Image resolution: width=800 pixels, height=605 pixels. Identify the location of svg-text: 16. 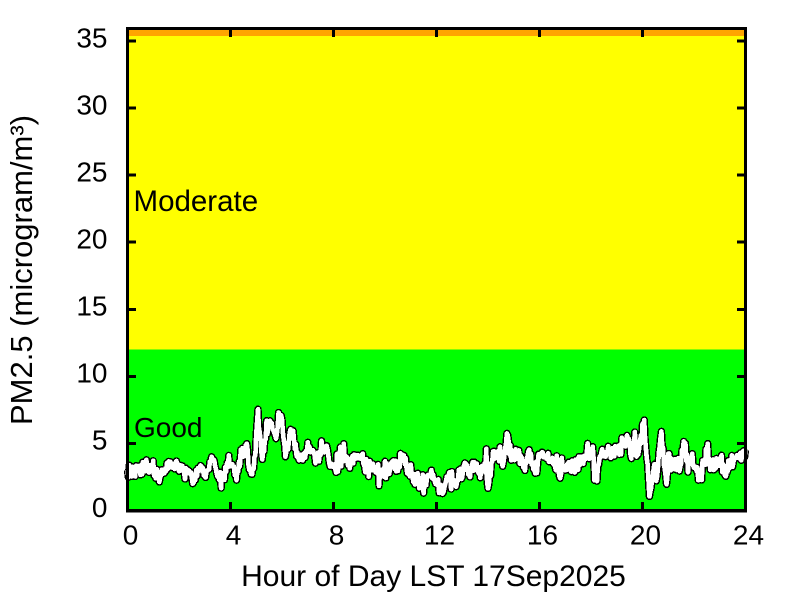
(542, 535).